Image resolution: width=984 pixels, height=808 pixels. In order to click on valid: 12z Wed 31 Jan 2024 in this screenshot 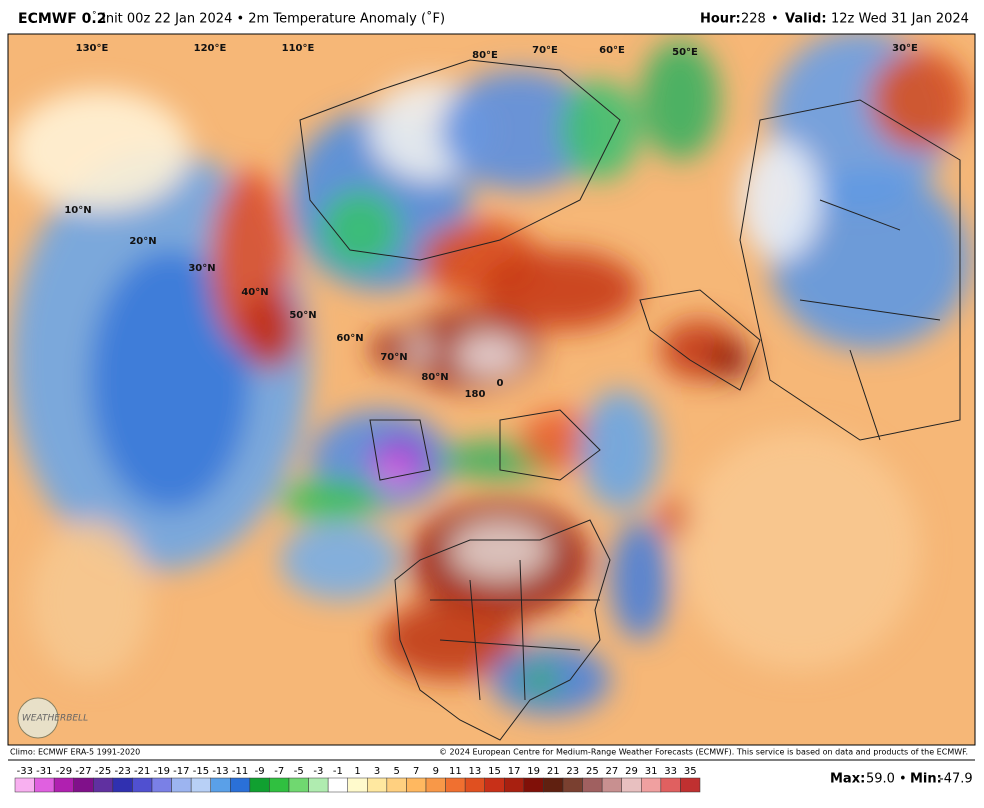, I will do `click(900, 19)`.